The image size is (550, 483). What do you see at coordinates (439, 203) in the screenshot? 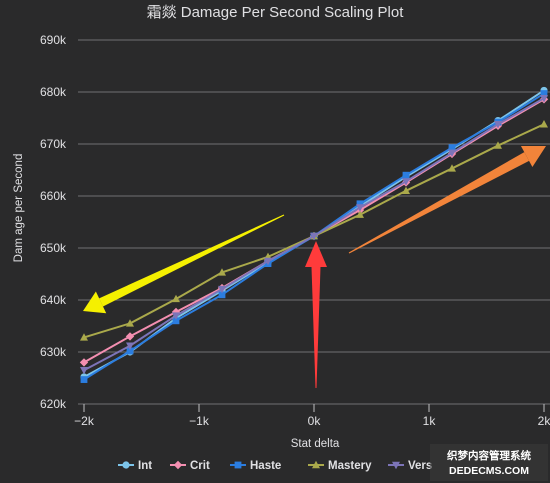
I see `orange-arrow-shaft` at bounding box center [439, 203].